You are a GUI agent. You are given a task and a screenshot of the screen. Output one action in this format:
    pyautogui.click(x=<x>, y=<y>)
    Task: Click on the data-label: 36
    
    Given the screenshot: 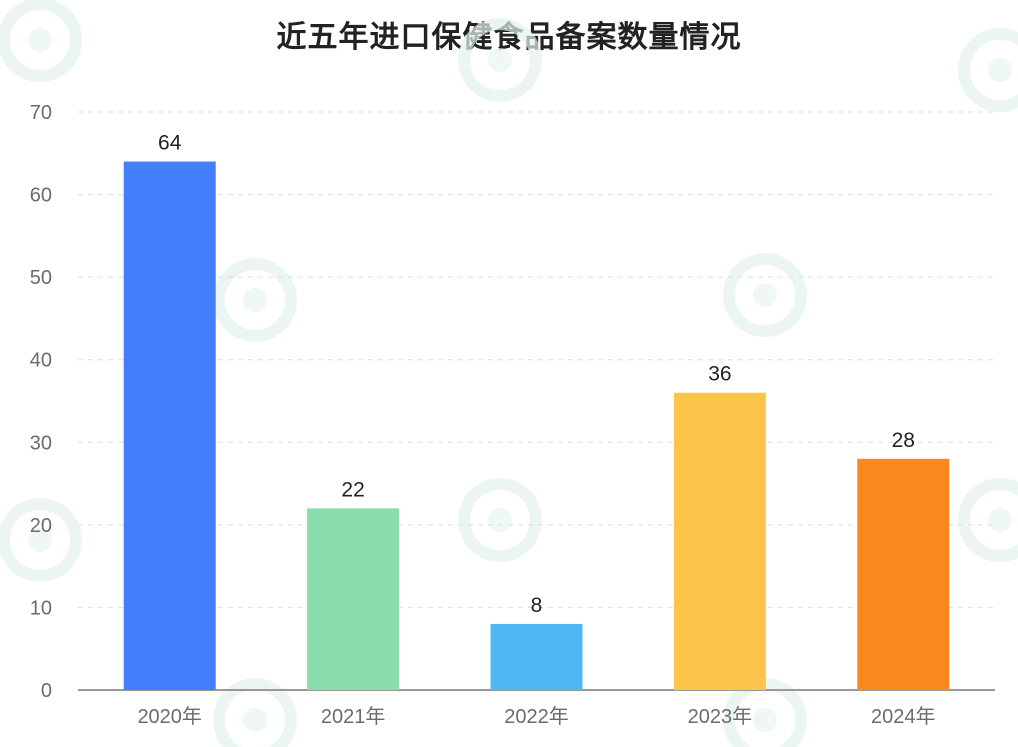 What is the action you would take?
    pyautogui.click(x=719, y=374)
    